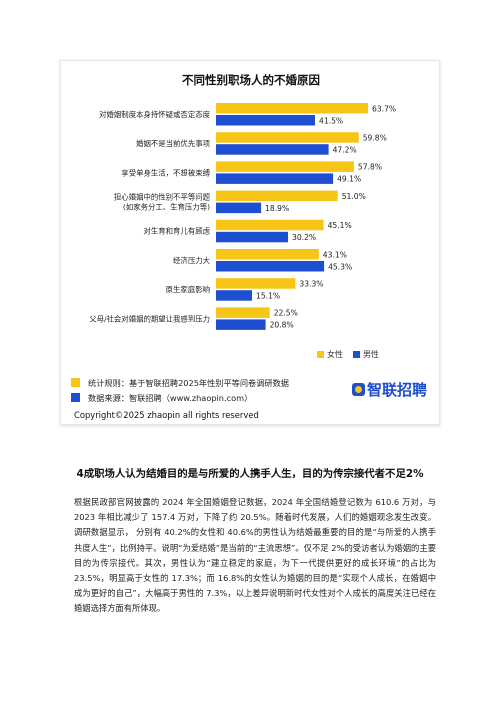  What do you see at coordinates (340, 225) in the screenshot?
I see `data-label-female: 45.1%` at bounding box center [340, 225].